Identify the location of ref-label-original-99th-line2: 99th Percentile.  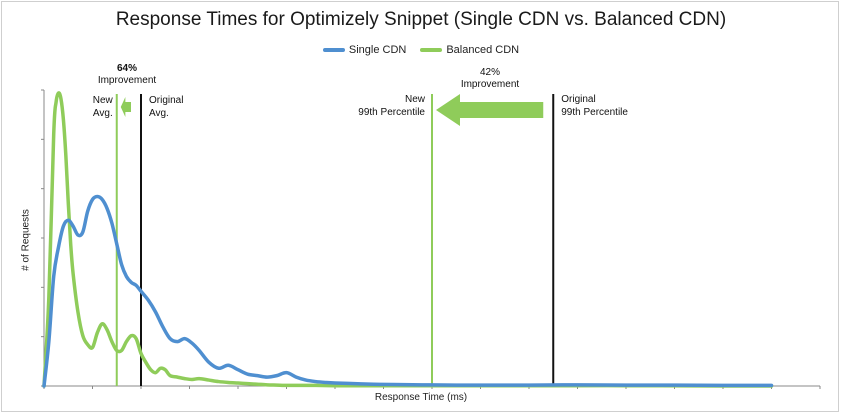
(594, 112).